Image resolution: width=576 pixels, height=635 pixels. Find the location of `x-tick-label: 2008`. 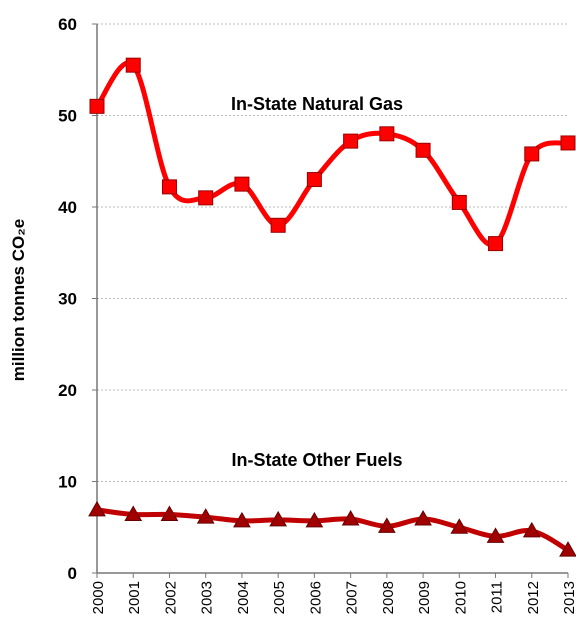

x-tick-label: 2008 is located at coordinates (388, 597).